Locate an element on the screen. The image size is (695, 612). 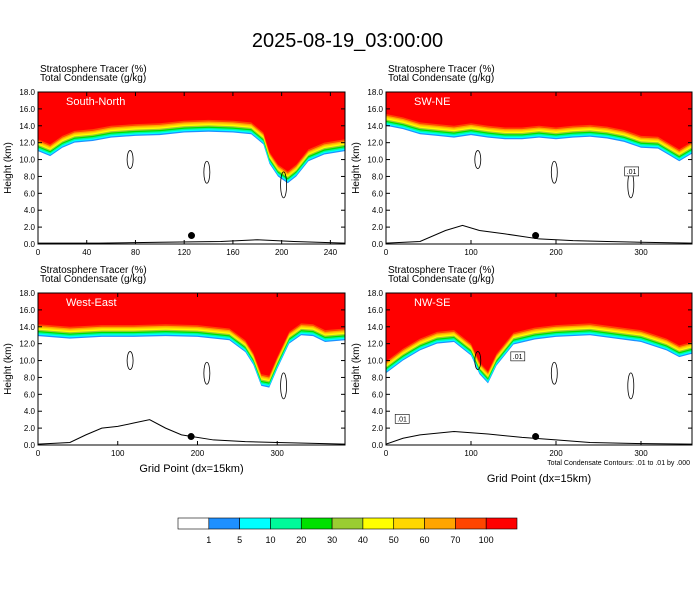
colorbar-label: 60 is located at coordinates (425, 540).